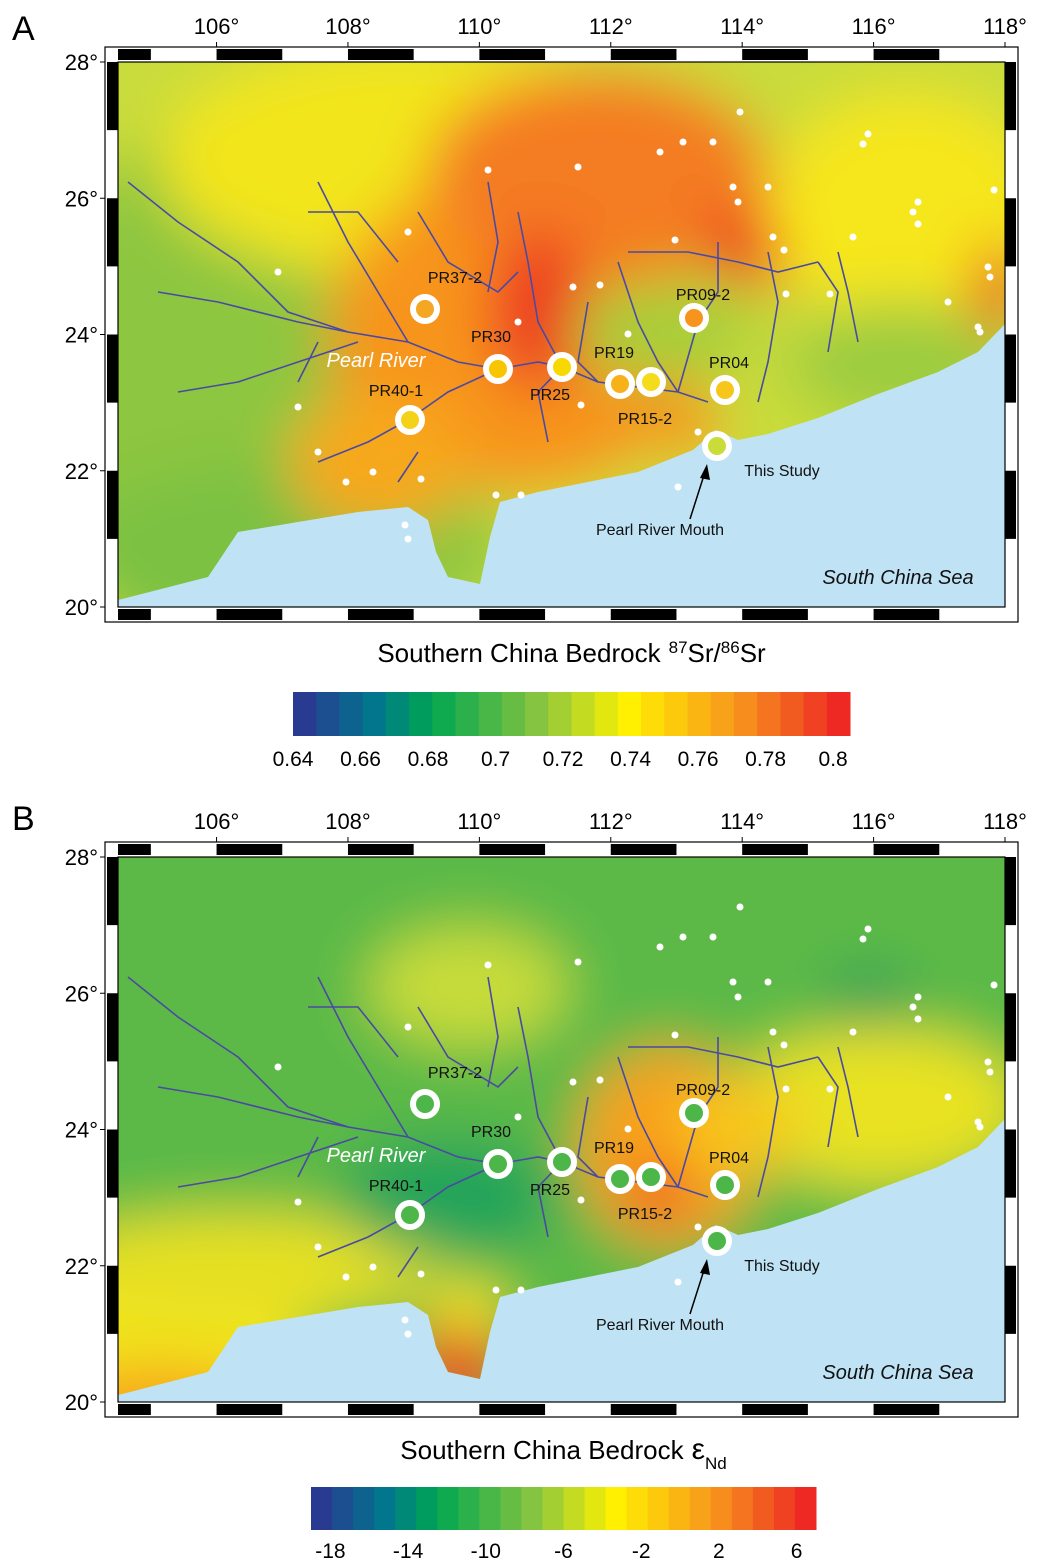  What do you see at coordinates (81, 198) in the screenshot?
I see `y-tick-label: 26°` at bounding box center [81, 198].